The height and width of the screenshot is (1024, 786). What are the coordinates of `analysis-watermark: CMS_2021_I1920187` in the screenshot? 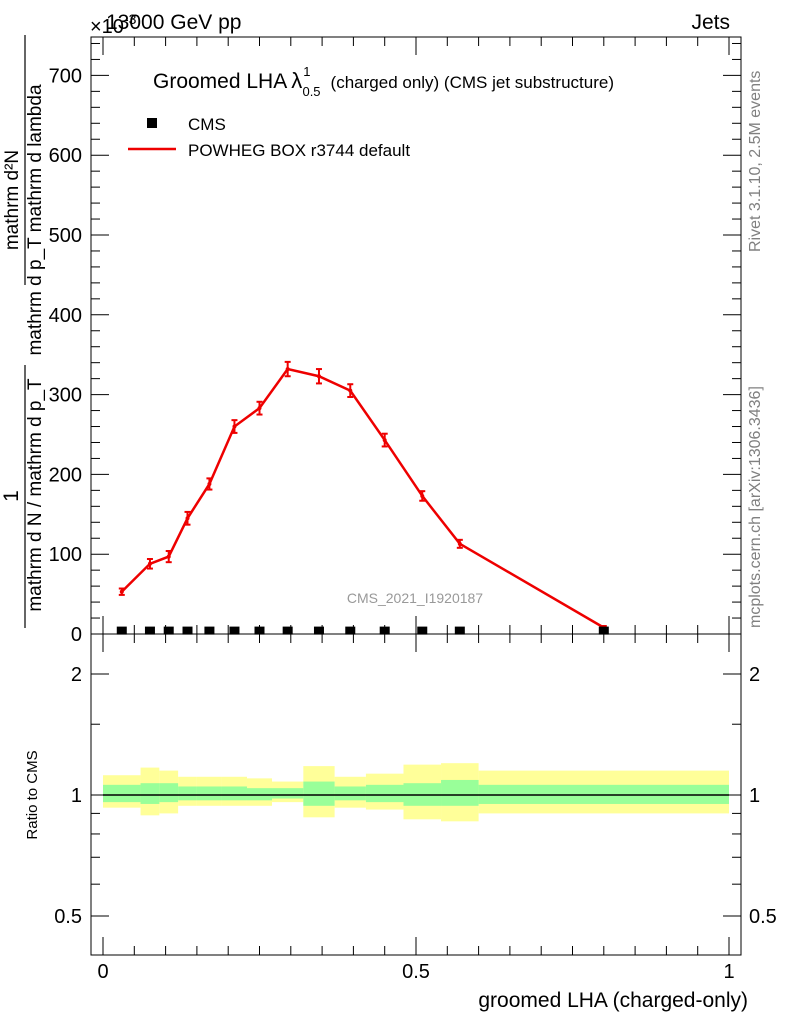 It's located at (415, 598).